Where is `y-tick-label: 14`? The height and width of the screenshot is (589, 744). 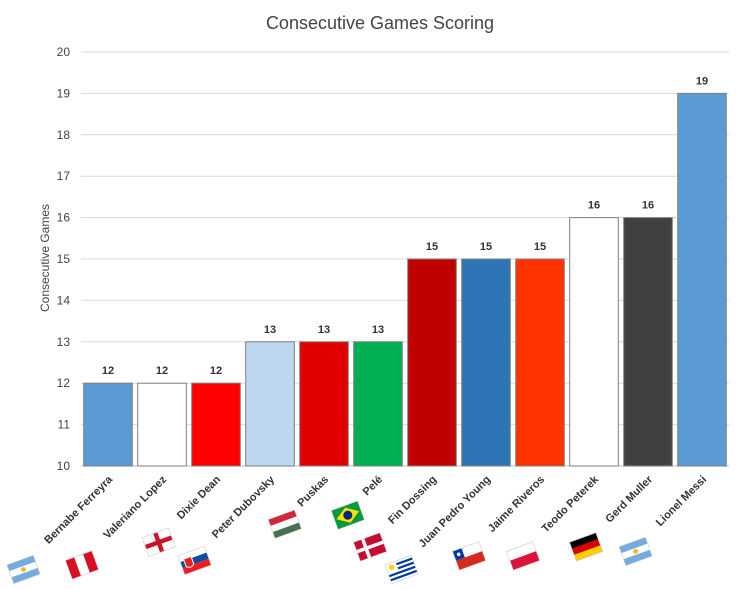
y-tick-label: 14 is located at coordinates (64, 300).